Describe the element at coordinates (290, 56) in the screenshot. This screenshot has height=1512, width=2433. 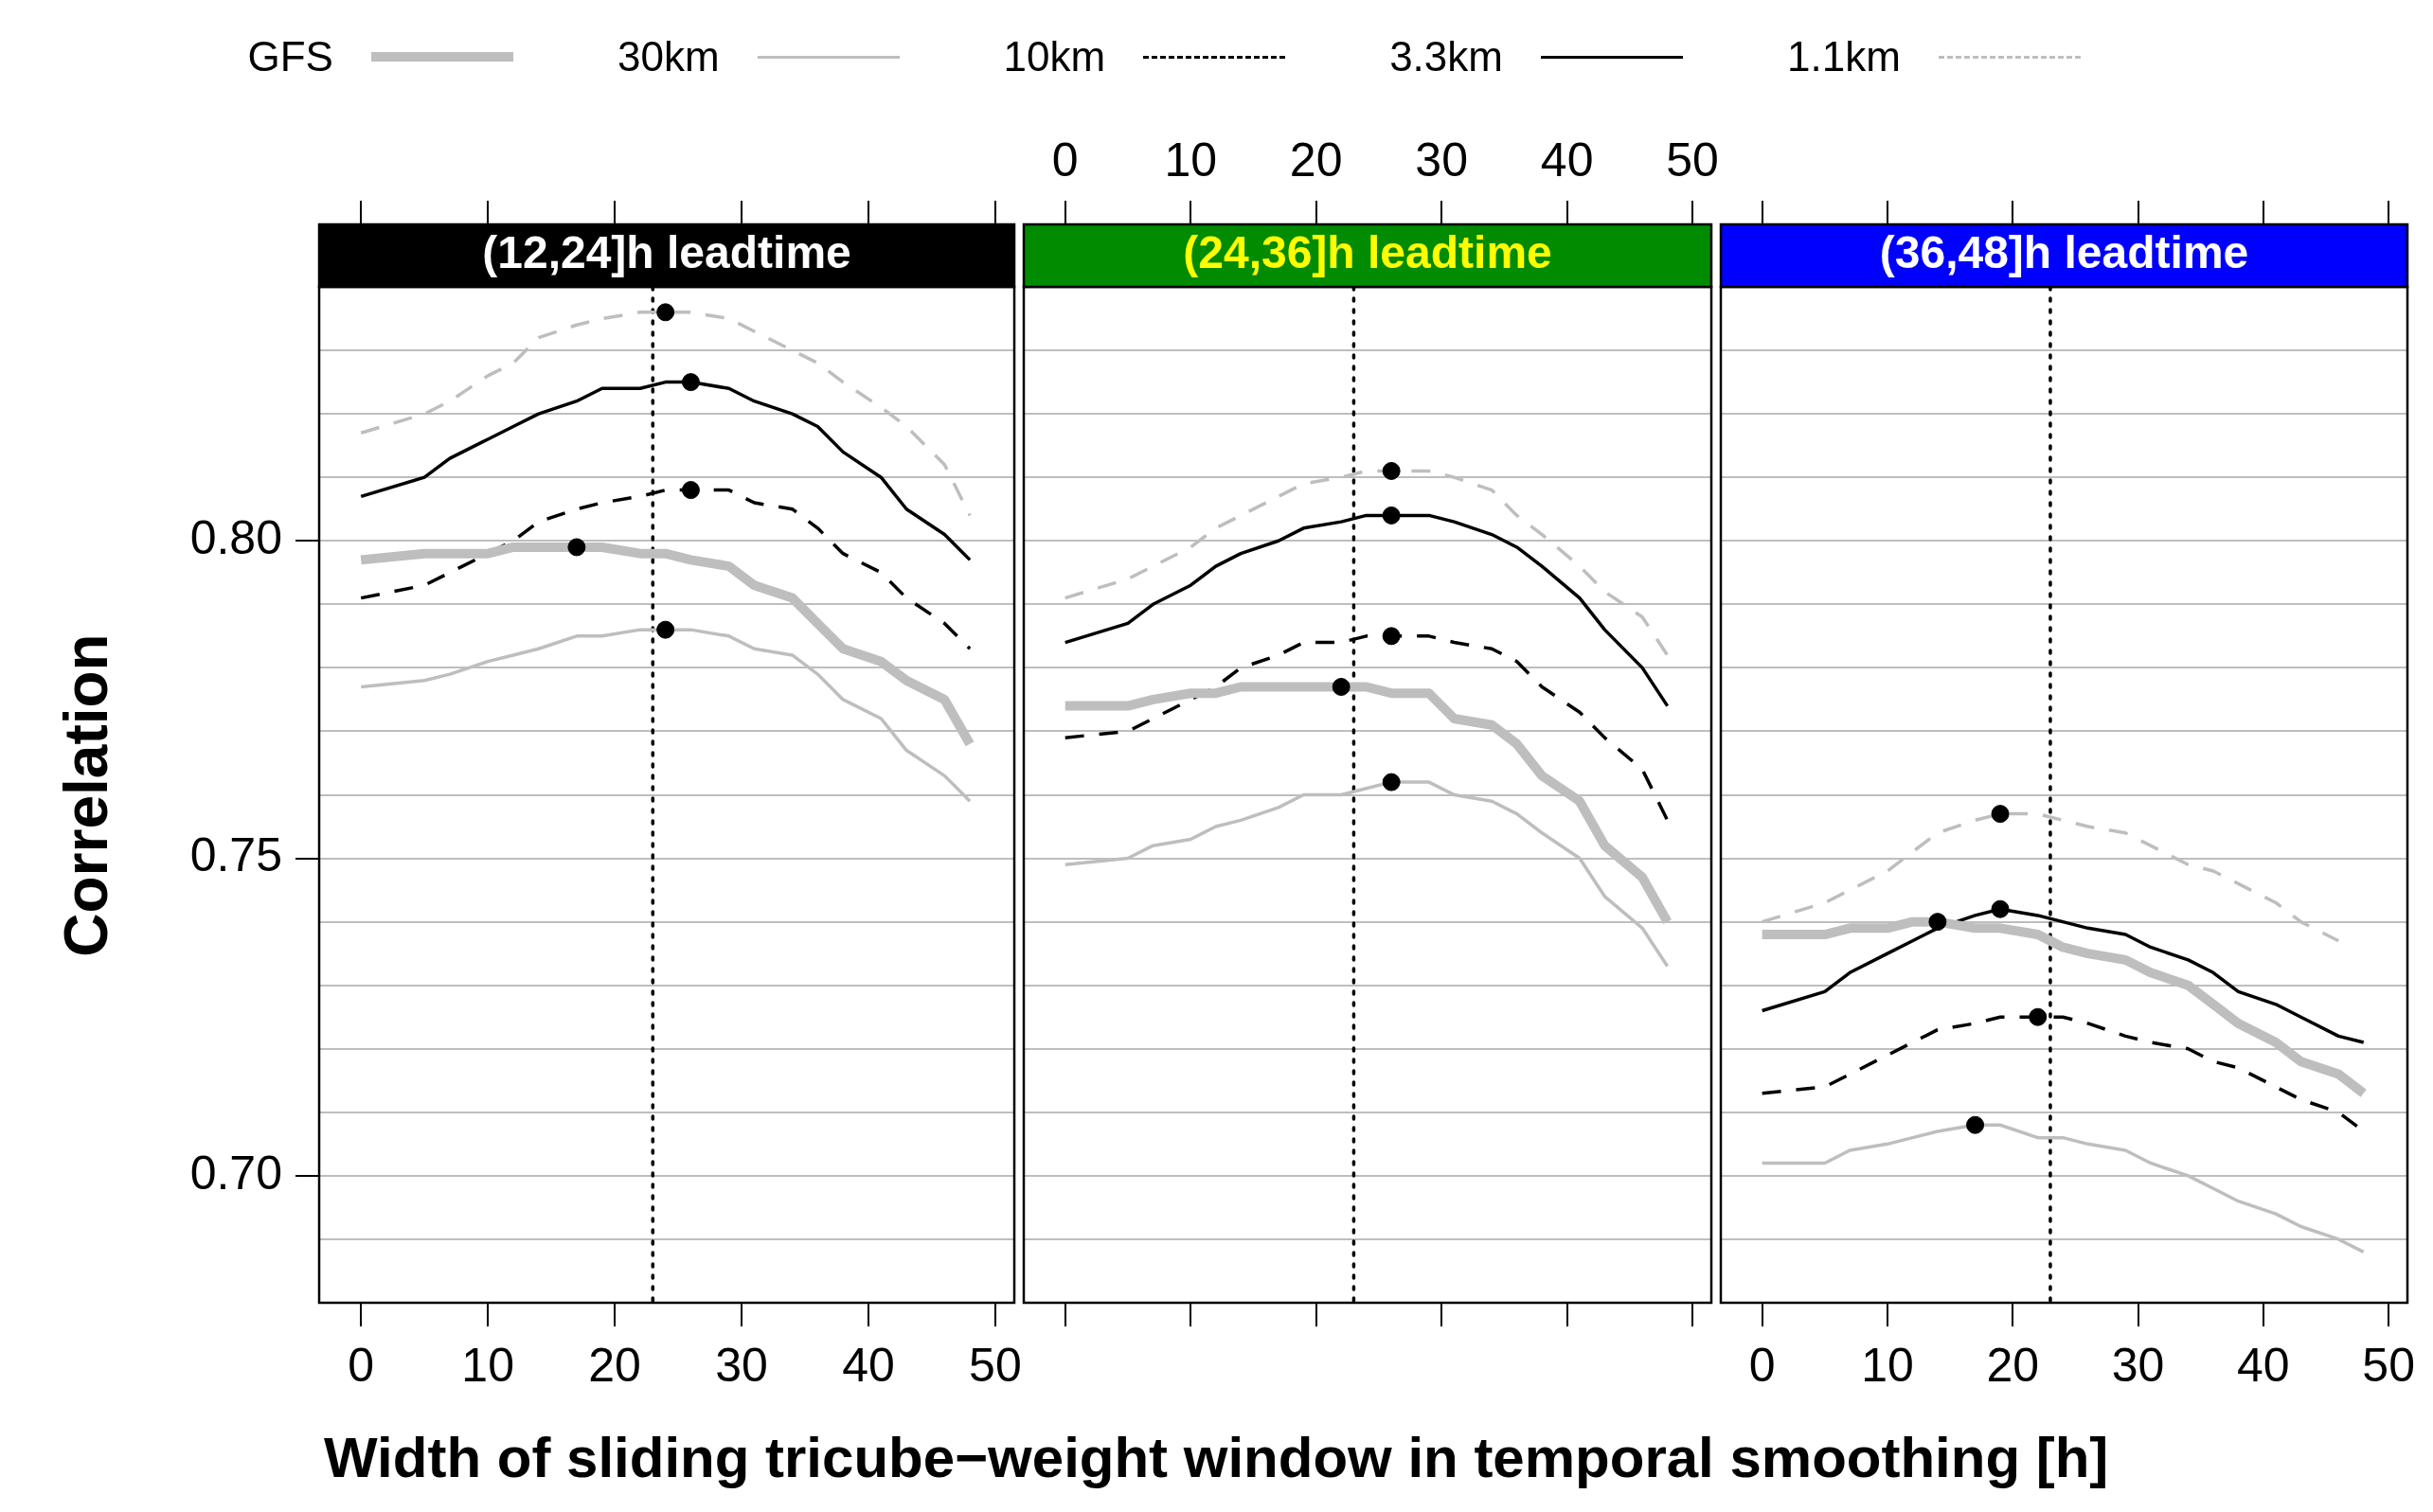
I see `legend-label: GFS` at that location.